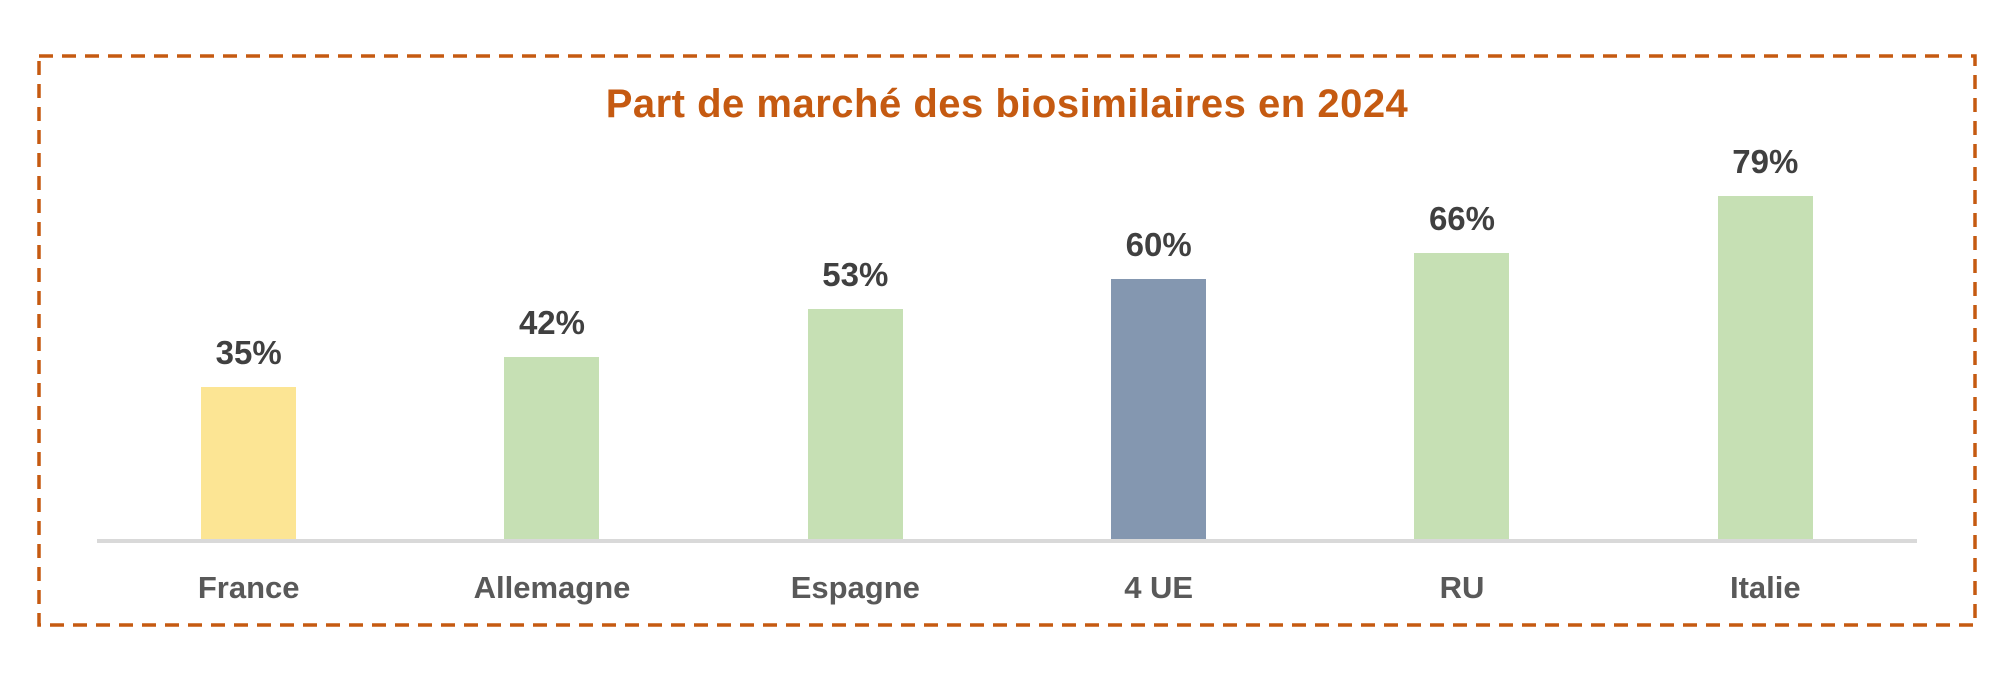 This screenshot has height=684, width=2000. What do you see at coordinates (552, 448) in the screenshot?
I see `bar-allemagne` at bounding box center [552, 448].